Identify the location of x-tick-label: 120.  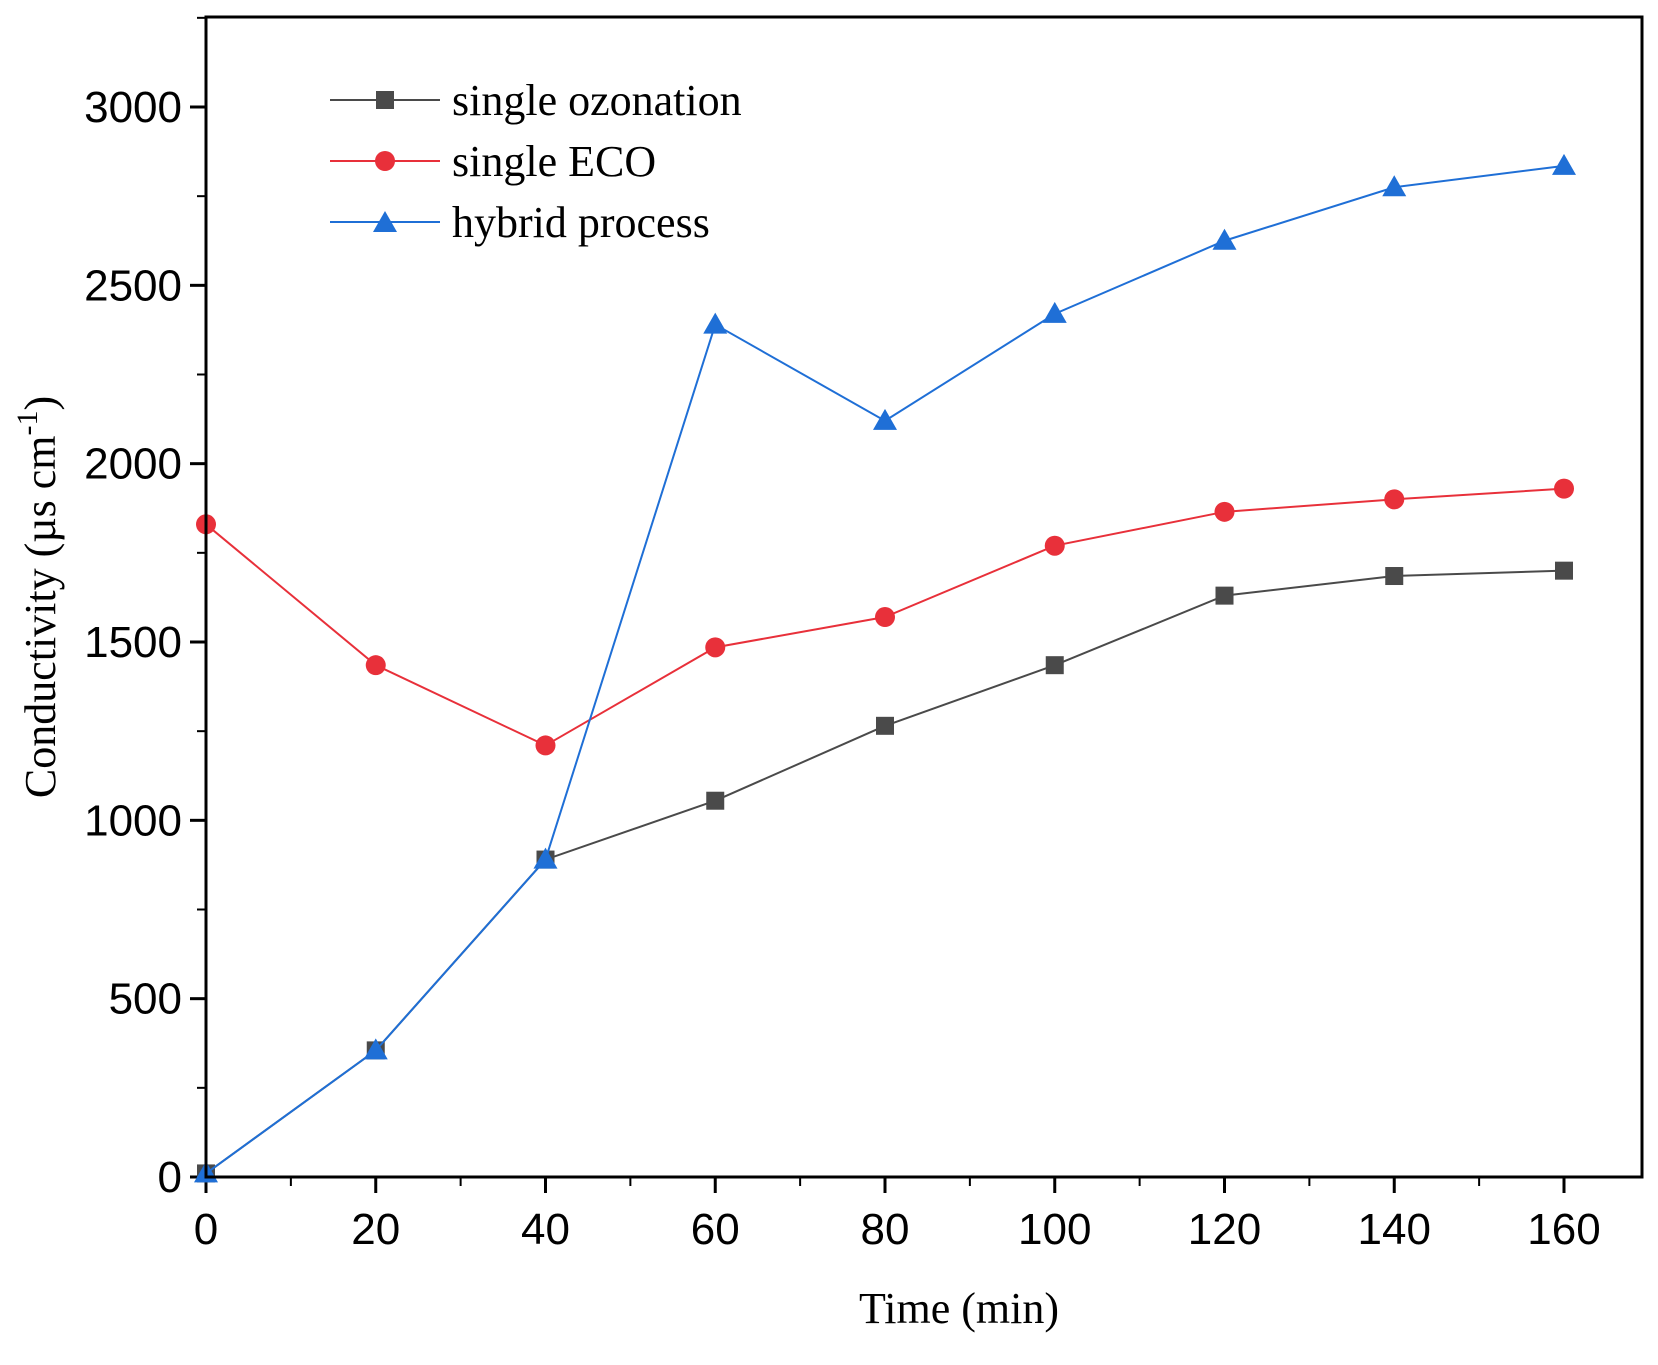
(1224, 1229).